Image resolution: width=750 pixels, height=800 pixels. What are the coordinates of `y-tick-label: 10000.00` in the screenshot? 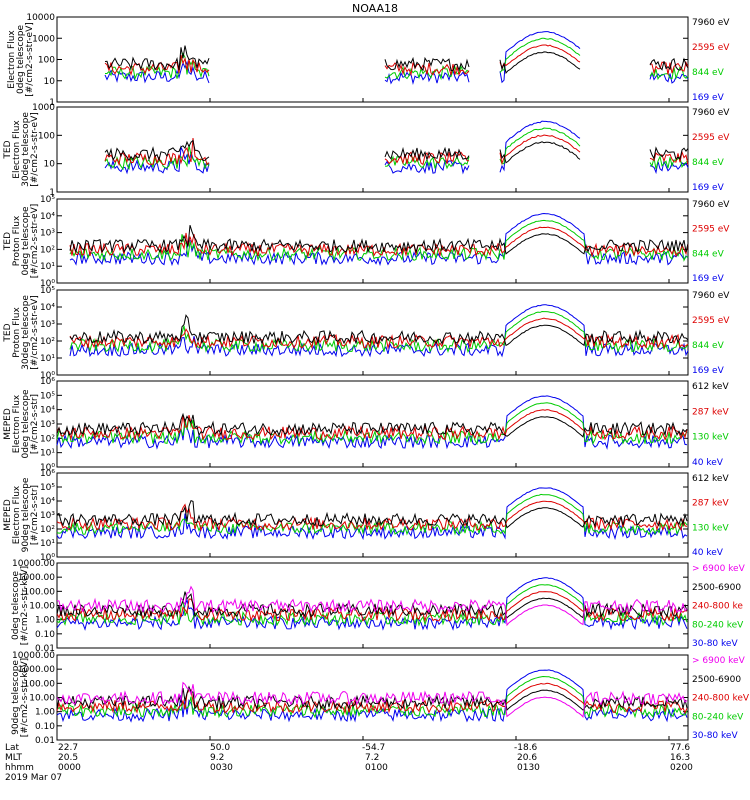 It's located at (33, 656).